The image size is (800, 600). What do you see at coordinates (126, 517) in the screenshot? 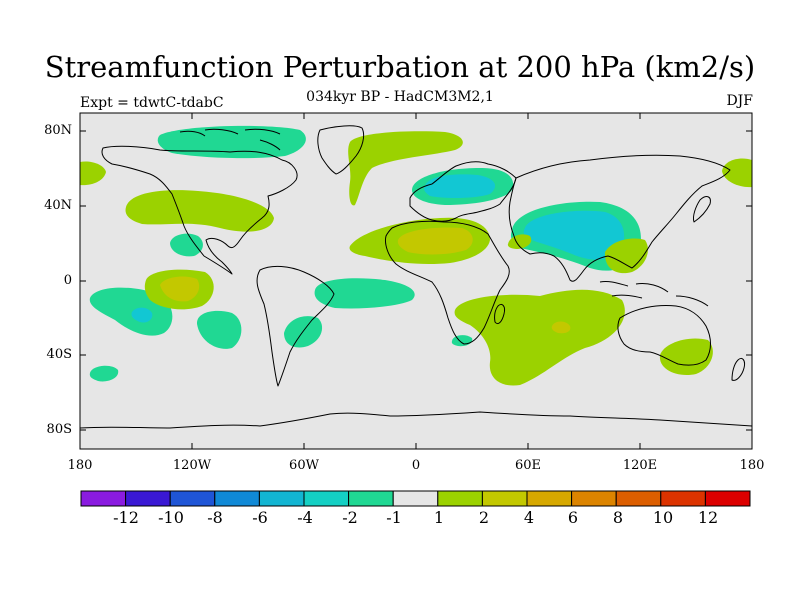
I see `colorbar-label: -12` at bounding box center [126, 517].